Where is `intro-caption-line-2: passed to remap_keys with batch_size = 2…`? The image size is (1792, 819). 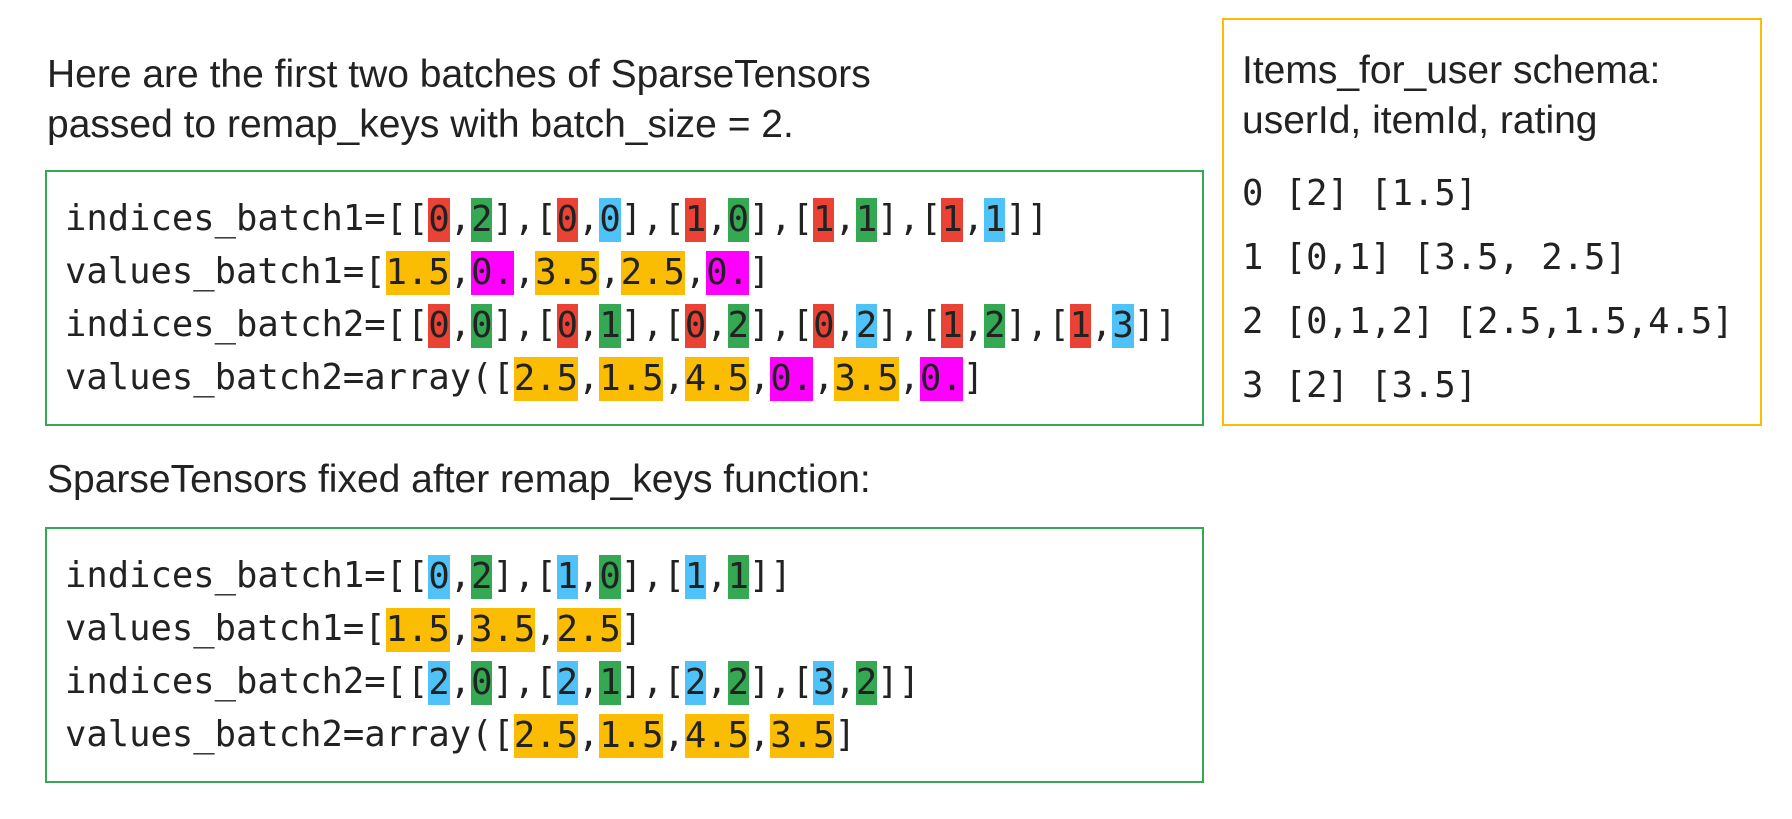 intro-caption-line-2: passed to remap_keys with batch_size = 2… is located at coordinates (420, 124).